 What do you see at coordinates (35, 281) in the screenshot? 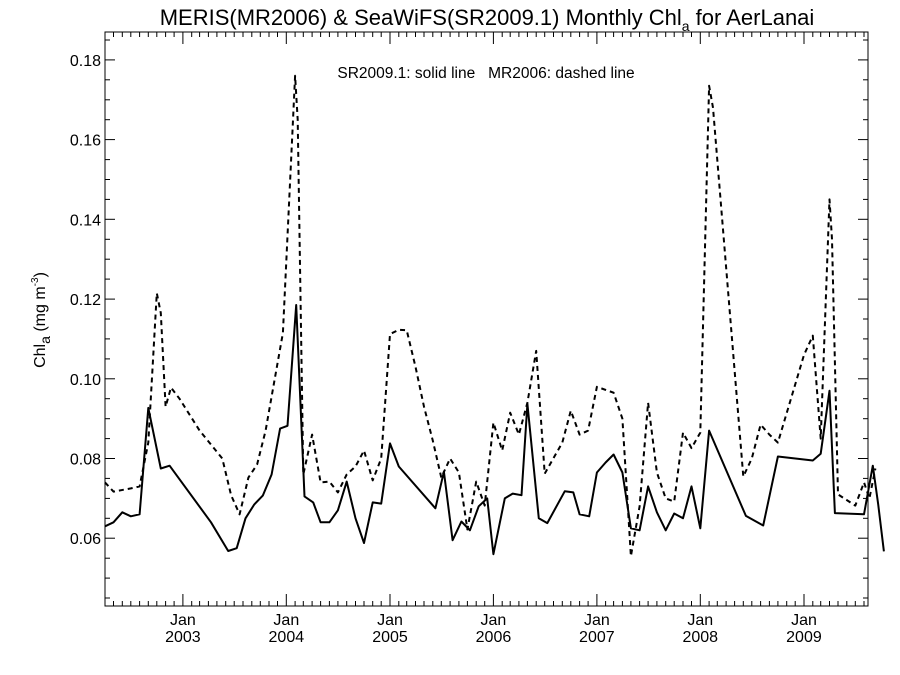
I see `y-axis-label-superscript: -3` at bounding box center [35, 281].